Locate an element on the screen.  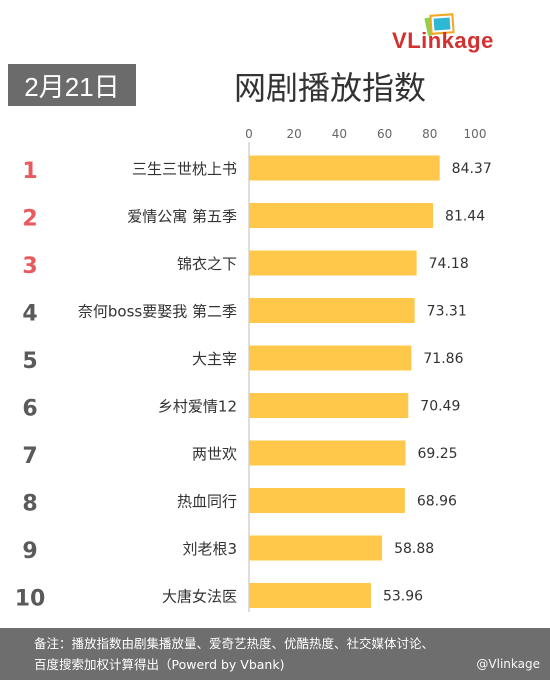
chart-title: 网剧播放指数 is located at coordinates (329, 88).